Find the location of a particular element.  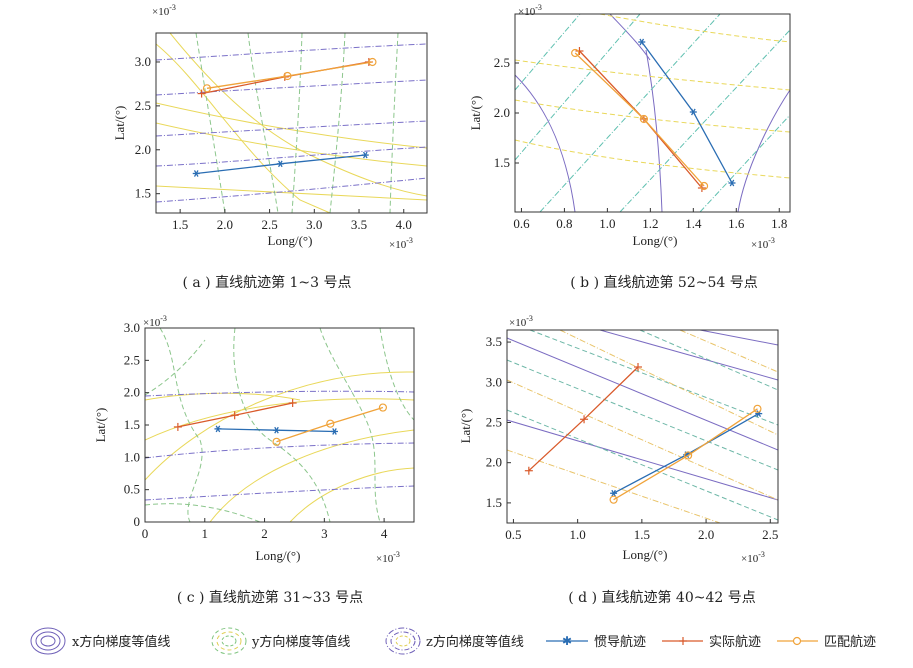

legend-label: y方向梯度等值线 is located at coordinates (300, 642).